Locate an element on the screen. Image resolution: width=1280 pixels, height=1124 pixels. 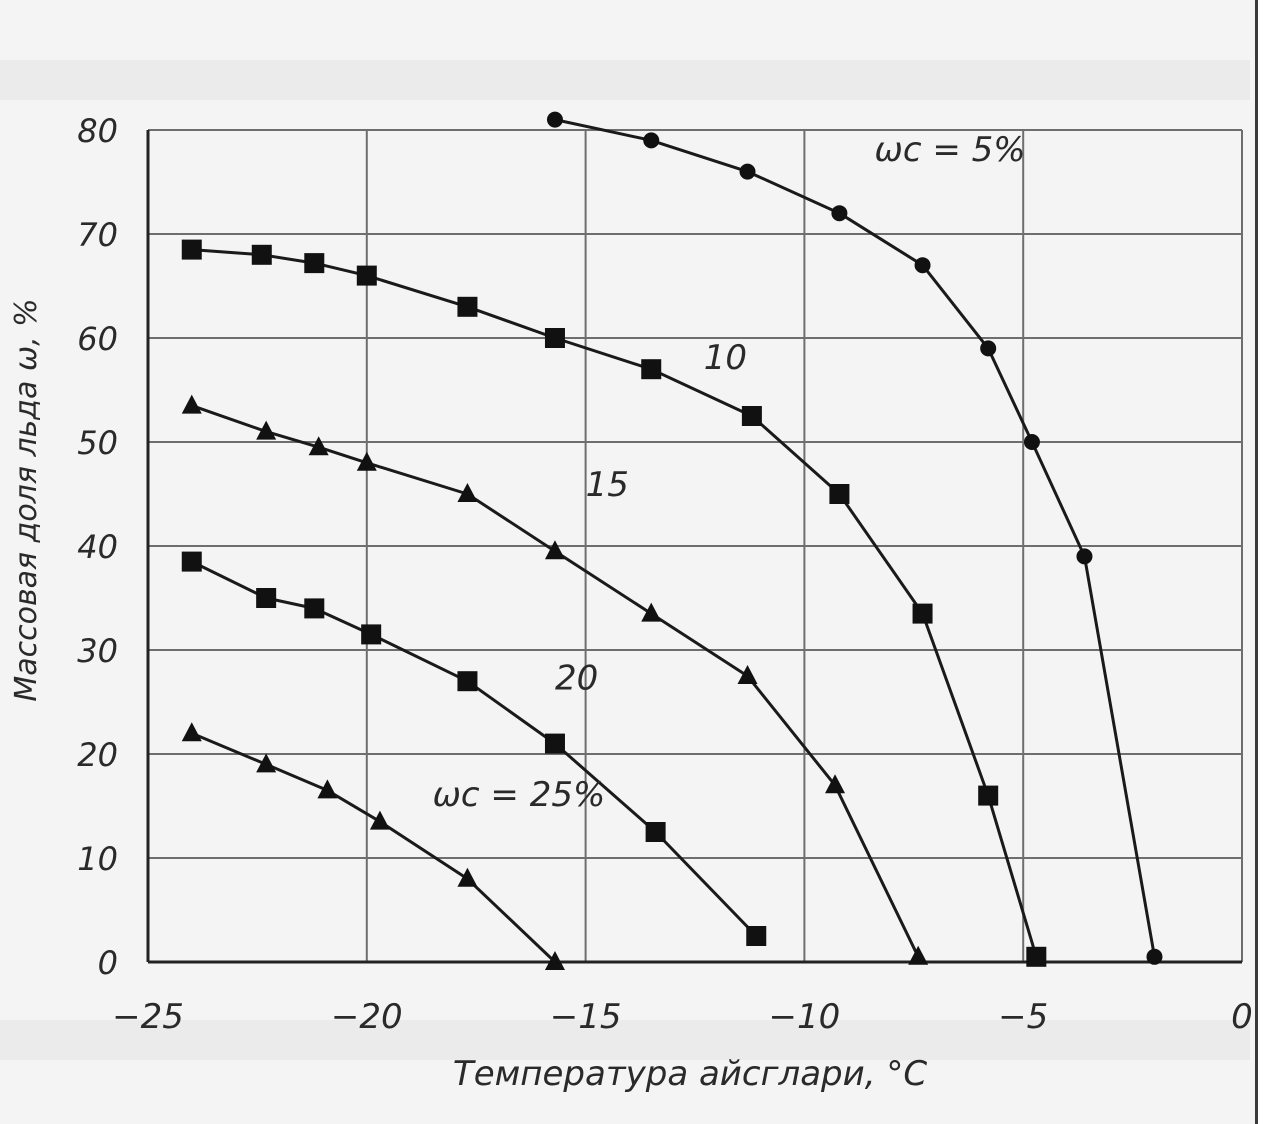
y-axis-label: Массовая доля льда ω, % is located at coordinates (26, 499).